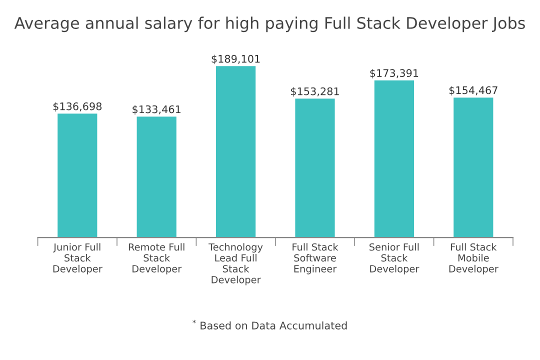 This screenshot has height=360, width=540. Describe the element at coordinates (156, 110) in the screenshot. I see `data-label: $133,461` at that location.